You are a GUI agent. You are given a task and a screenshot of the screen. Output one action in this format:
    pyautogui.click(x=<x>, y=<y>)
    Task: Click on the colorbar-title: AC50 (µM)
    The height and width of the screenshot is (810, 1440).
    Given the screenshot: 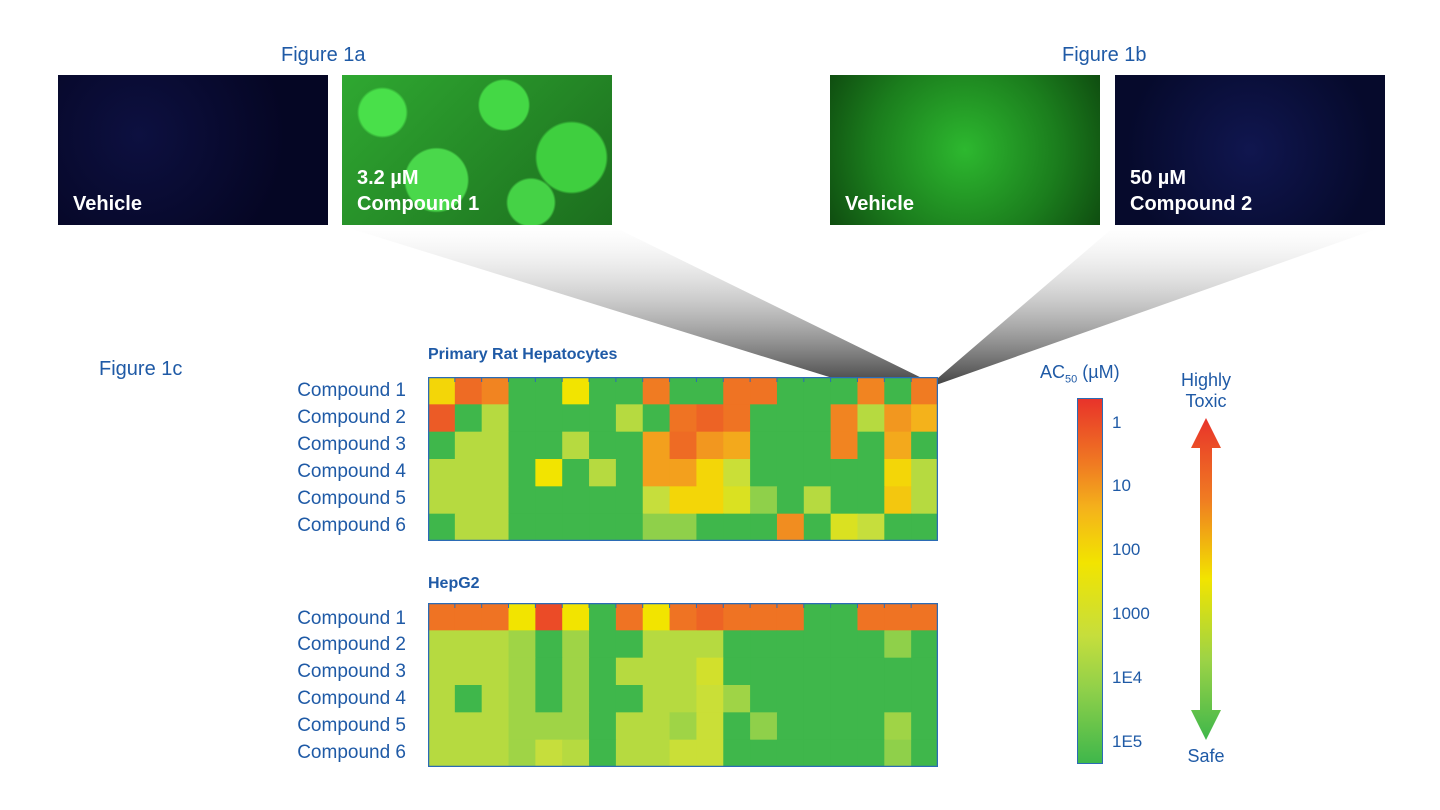 What is the action you would take?
    pyautogui.click(x=1080, y=374)
    